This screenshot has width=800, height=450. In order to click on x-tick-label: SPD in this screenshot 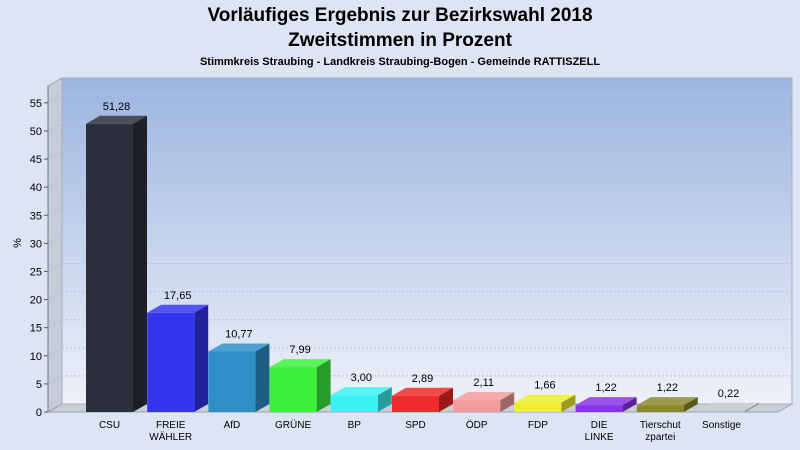, I will do `click(415, 425)`.